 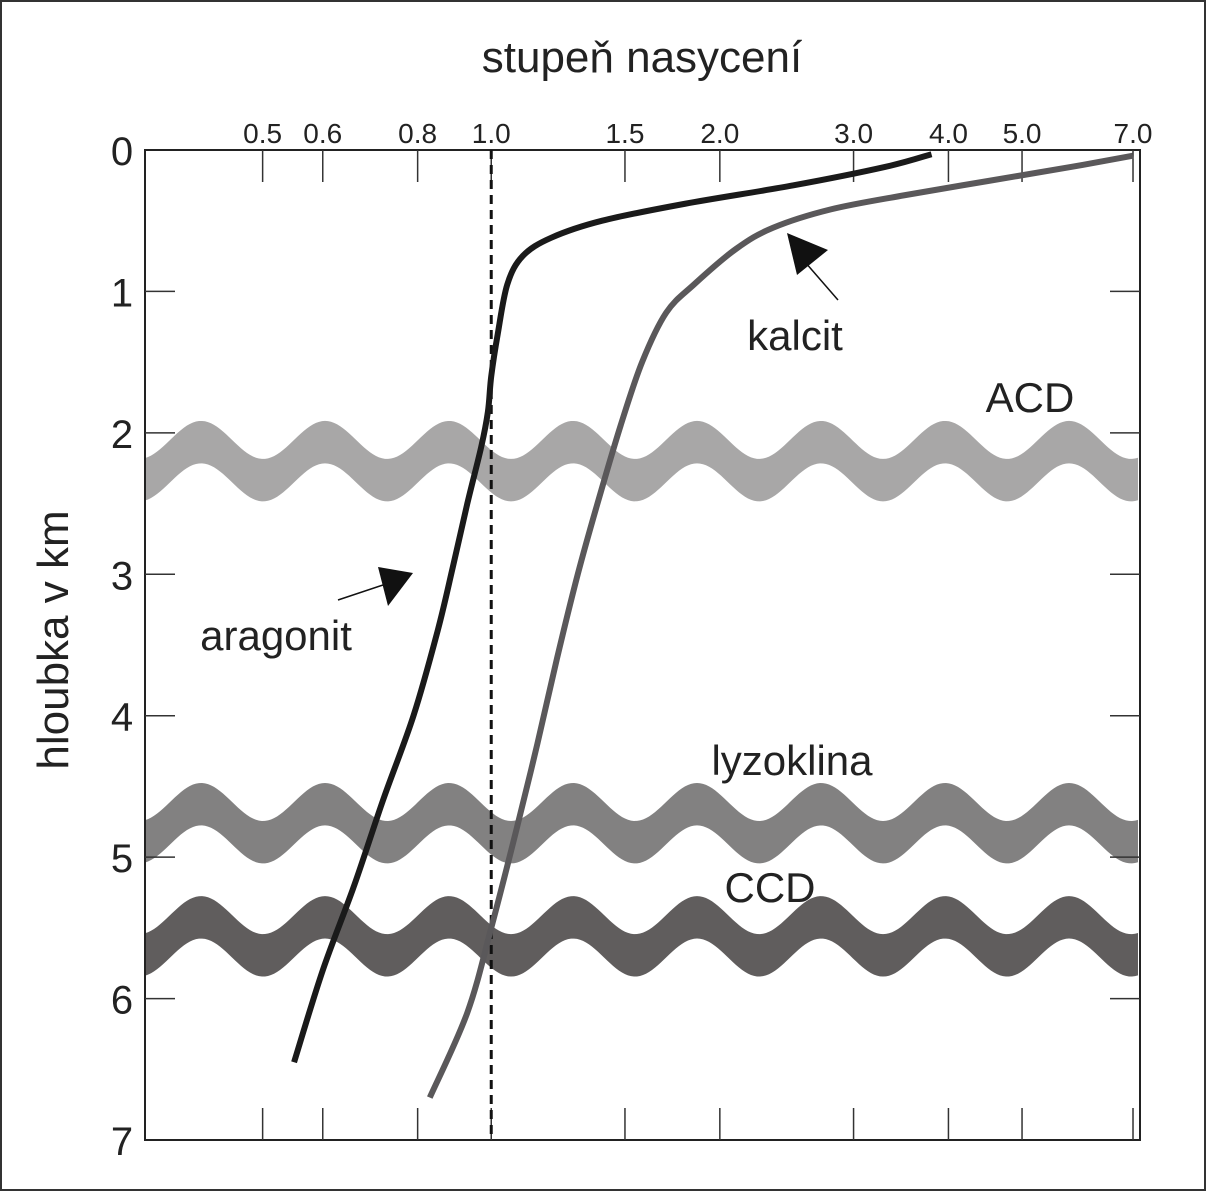 What do you see at coordinates (641, 823) in the screenshot?
I see `band-lyzoklina` at bounding box center [641, 823].